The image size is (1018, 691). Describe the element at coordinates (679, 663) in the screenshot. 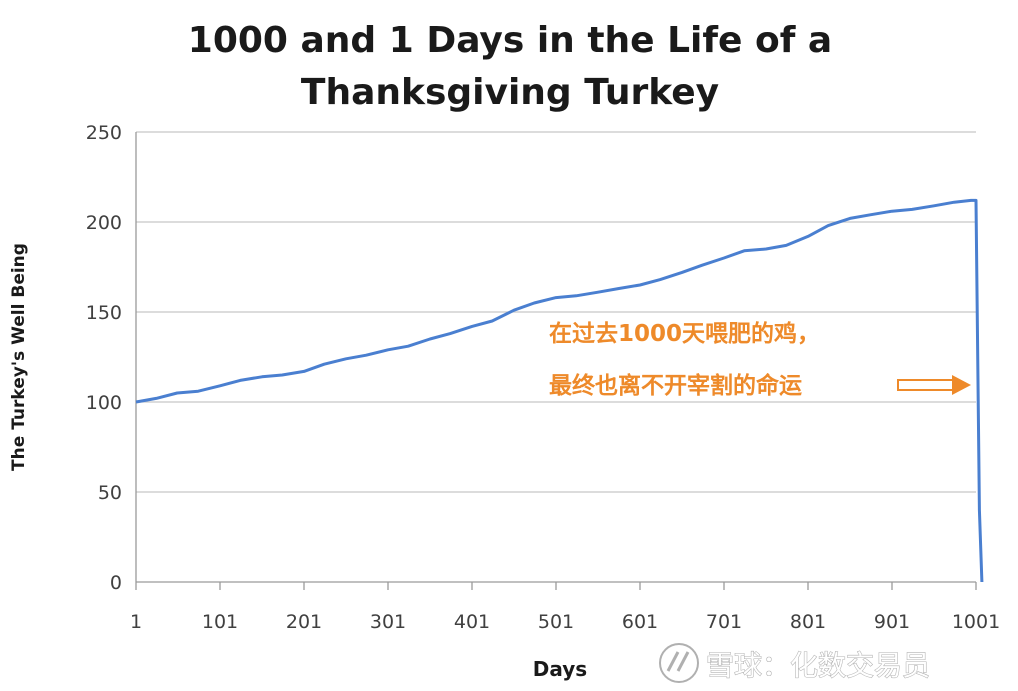

I see `snowball-logo-icon` at that location.